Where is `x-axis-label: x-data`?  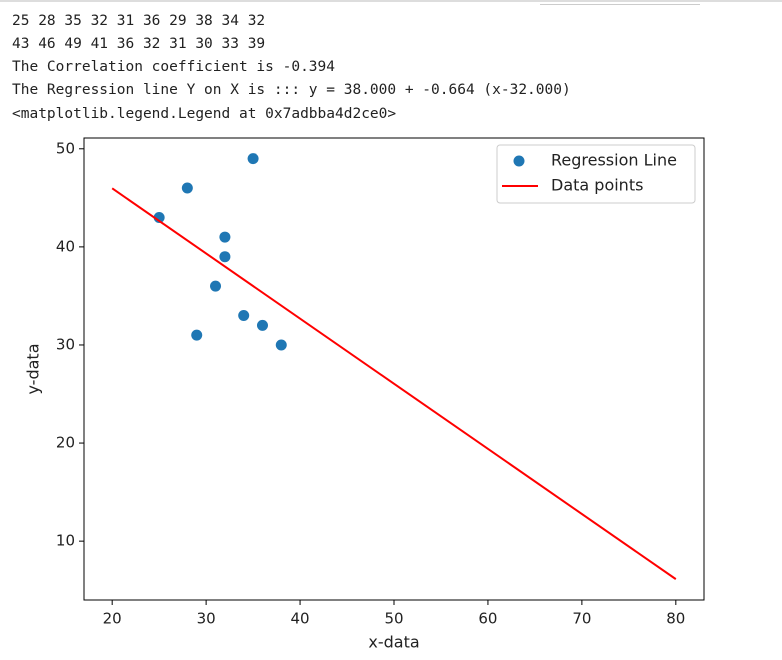
x-axis-label: x-data is located at coordinates (393, 642).